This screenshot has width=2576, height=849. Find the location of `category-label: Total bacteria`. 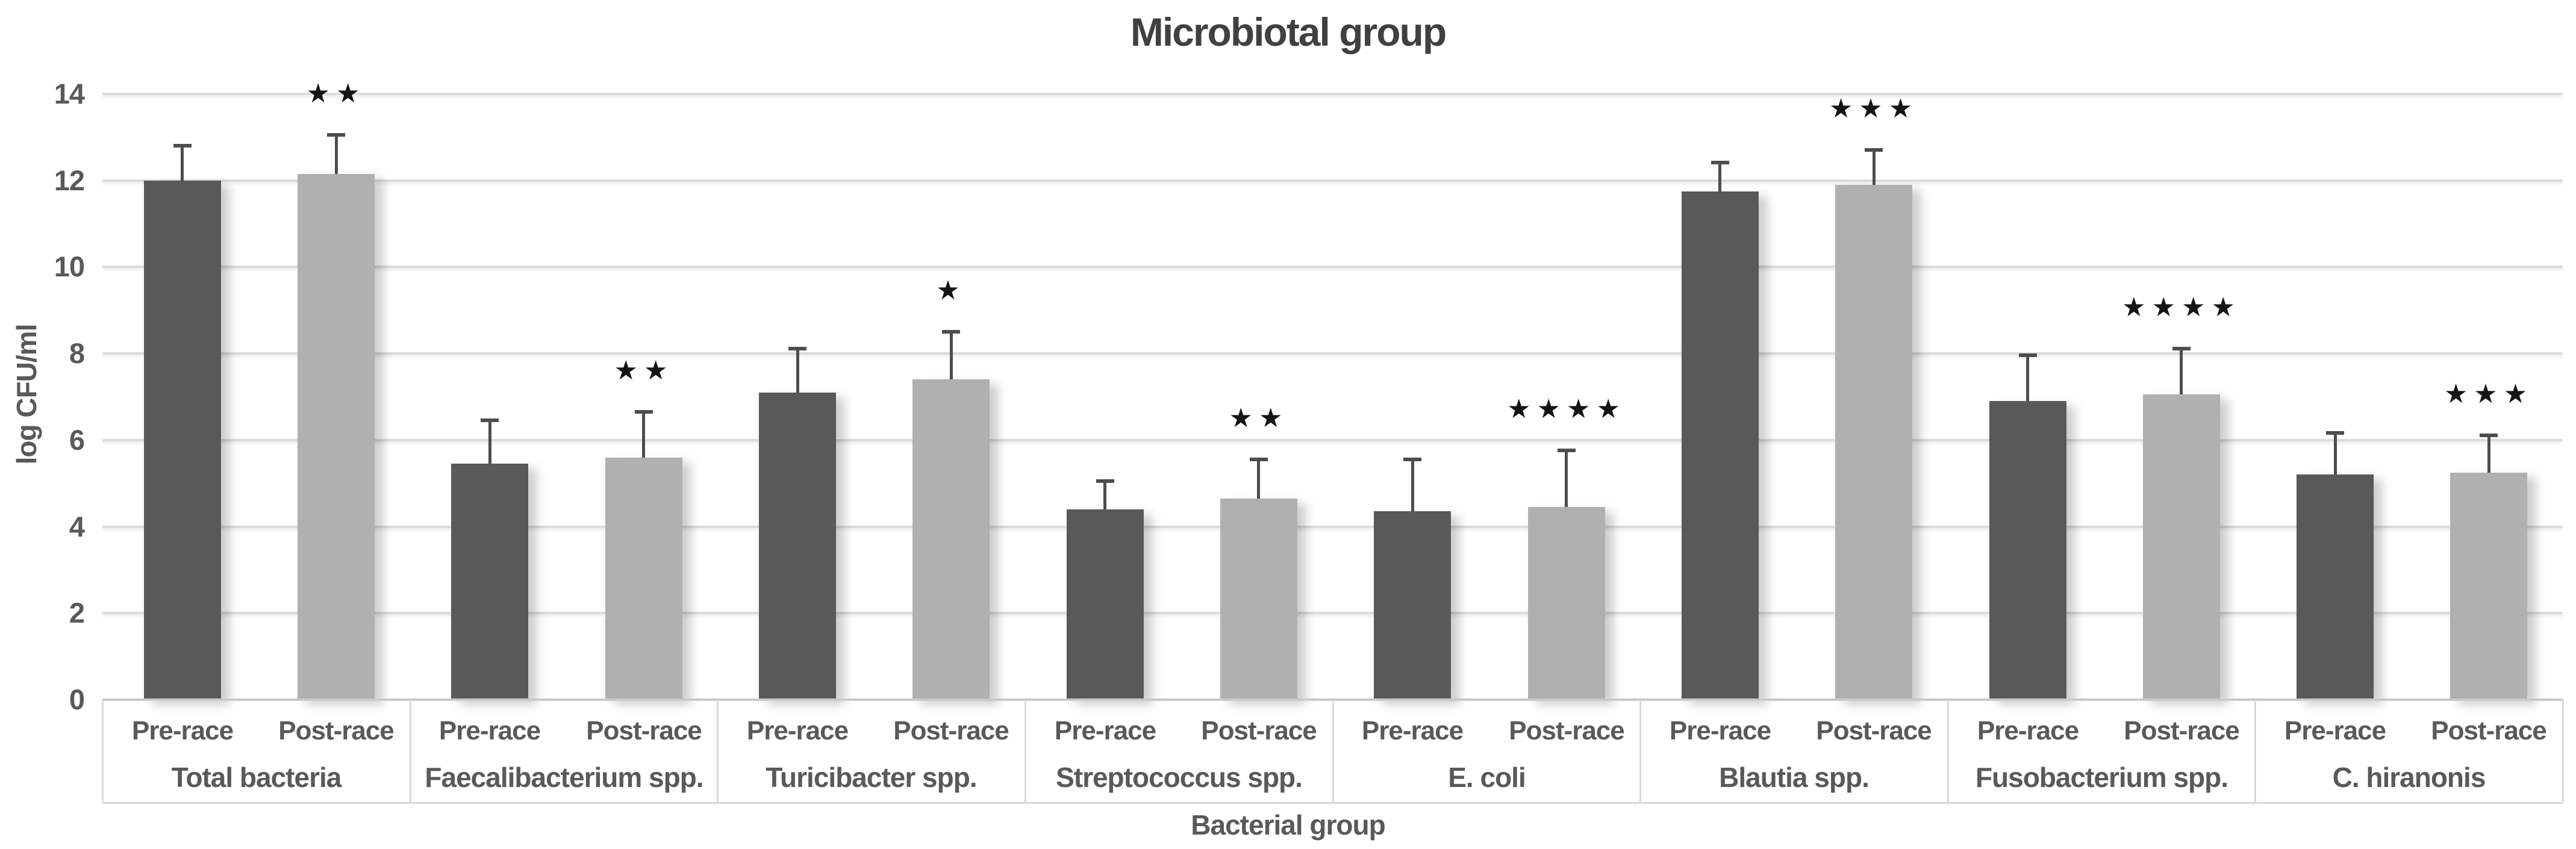

category-label: Total bacteria is located at coordinates (256, 778).